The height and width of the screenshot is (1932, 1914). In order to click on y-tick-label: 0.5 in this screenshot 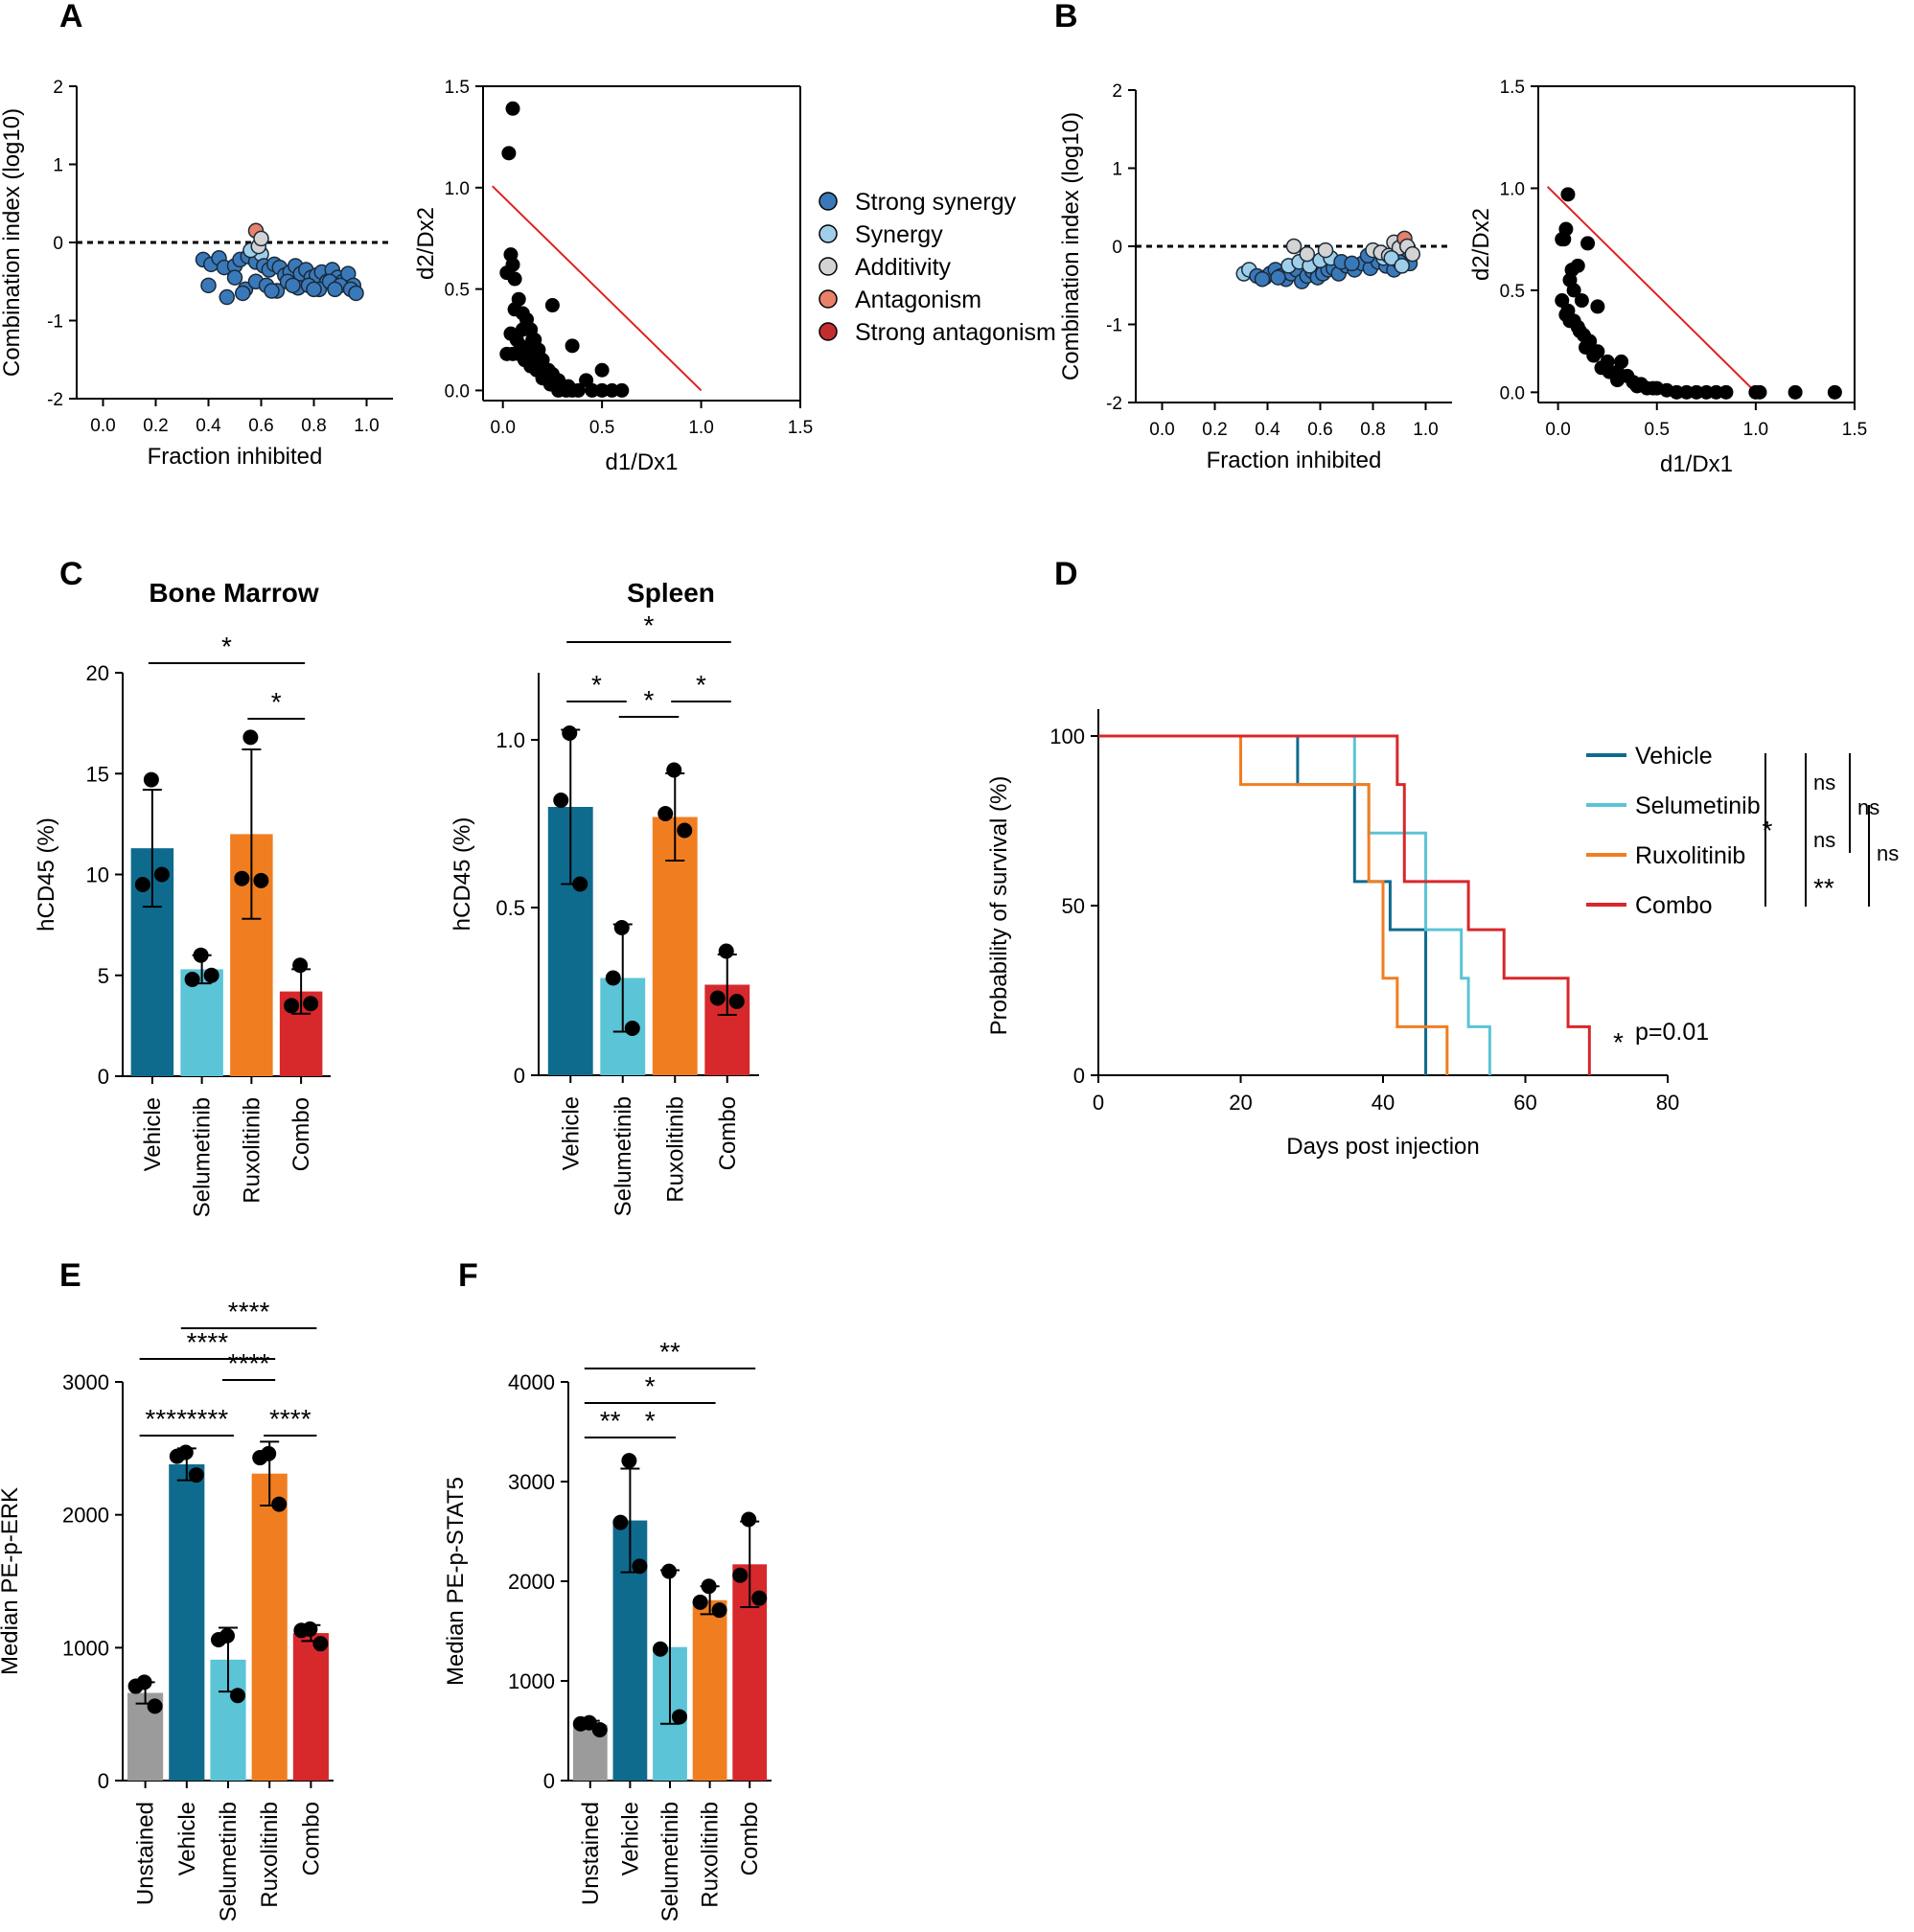, I will do `click(511, 908)`.